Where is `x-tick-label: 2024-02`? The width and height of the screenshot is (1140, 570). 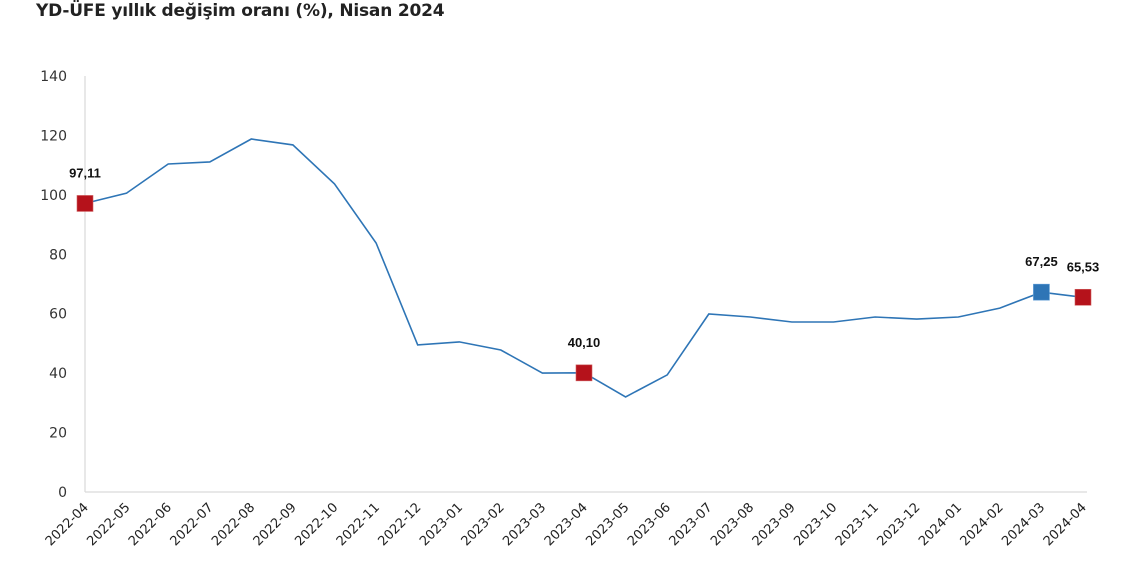 x-tick-label: 2024-02 is located at coordinates (982, 524).